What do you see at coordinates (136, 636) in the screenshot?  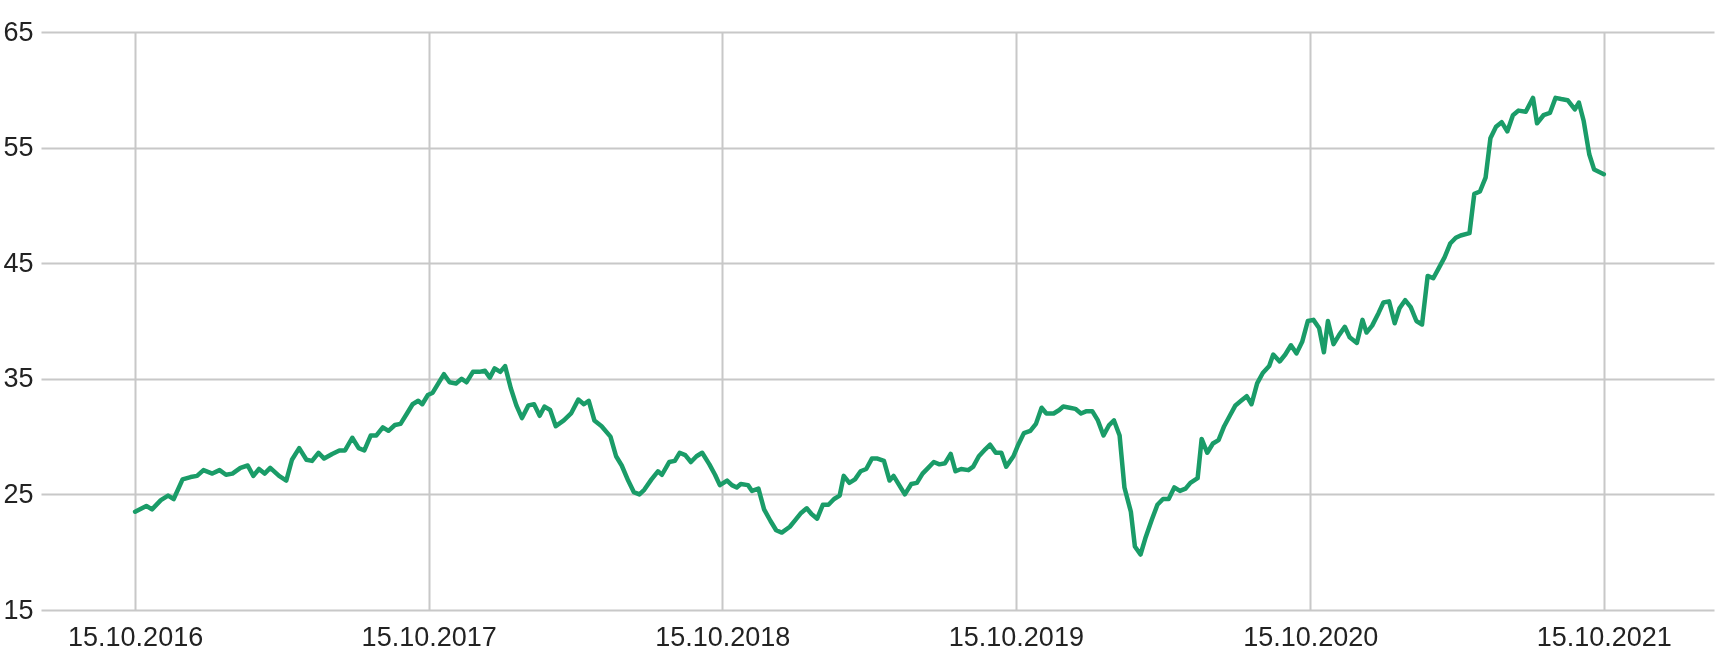 I see `x-tick-label: 15.10.2016` at bounding box center [136, 636].